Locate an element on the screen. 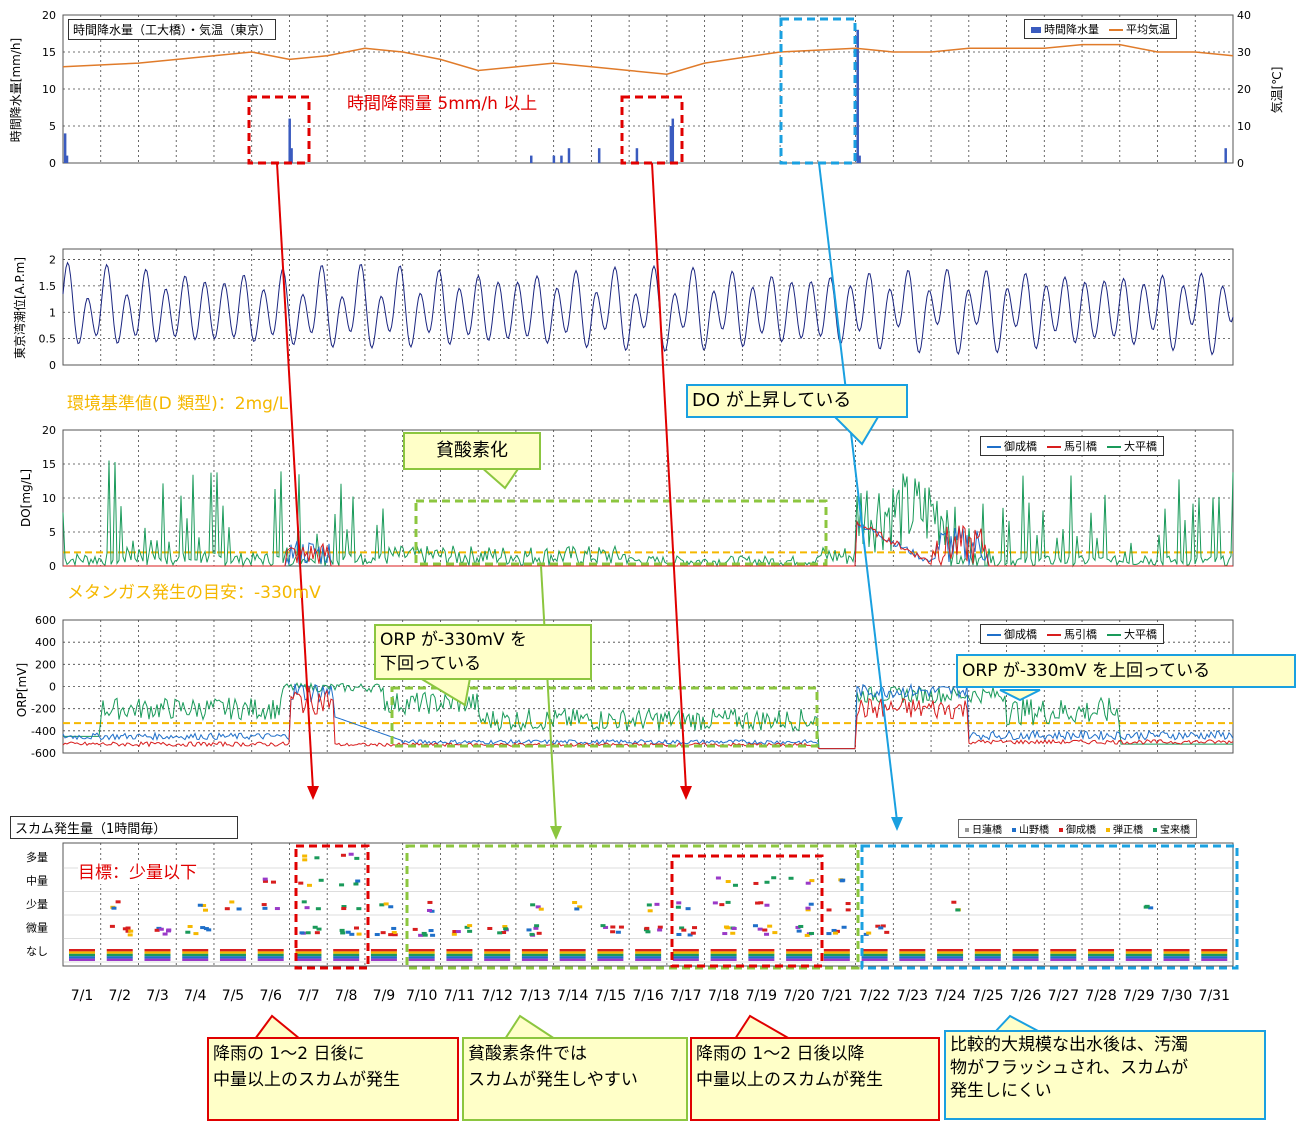  flush-callout: 比較的大規模な出水後は、汚濁 物がフラッシュされ、スカムが 発生しにくい is located at coordinates (1105, 1075).